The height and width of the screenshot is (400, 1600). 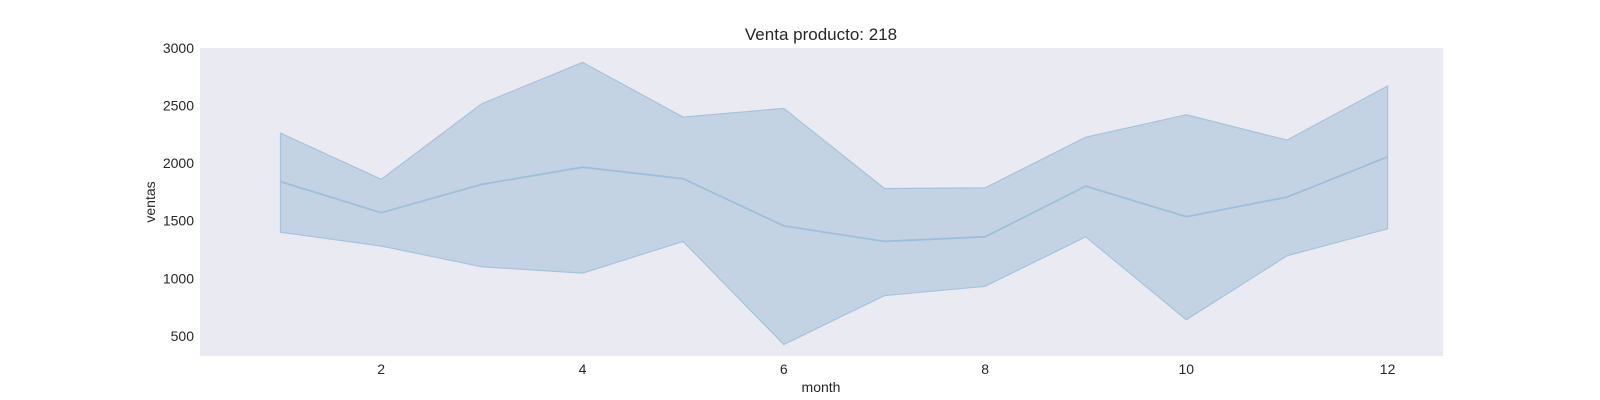 I want to click on y-tick-labels: 500 1000 1500 2000 2500 3000, so click(x=178, y=192).